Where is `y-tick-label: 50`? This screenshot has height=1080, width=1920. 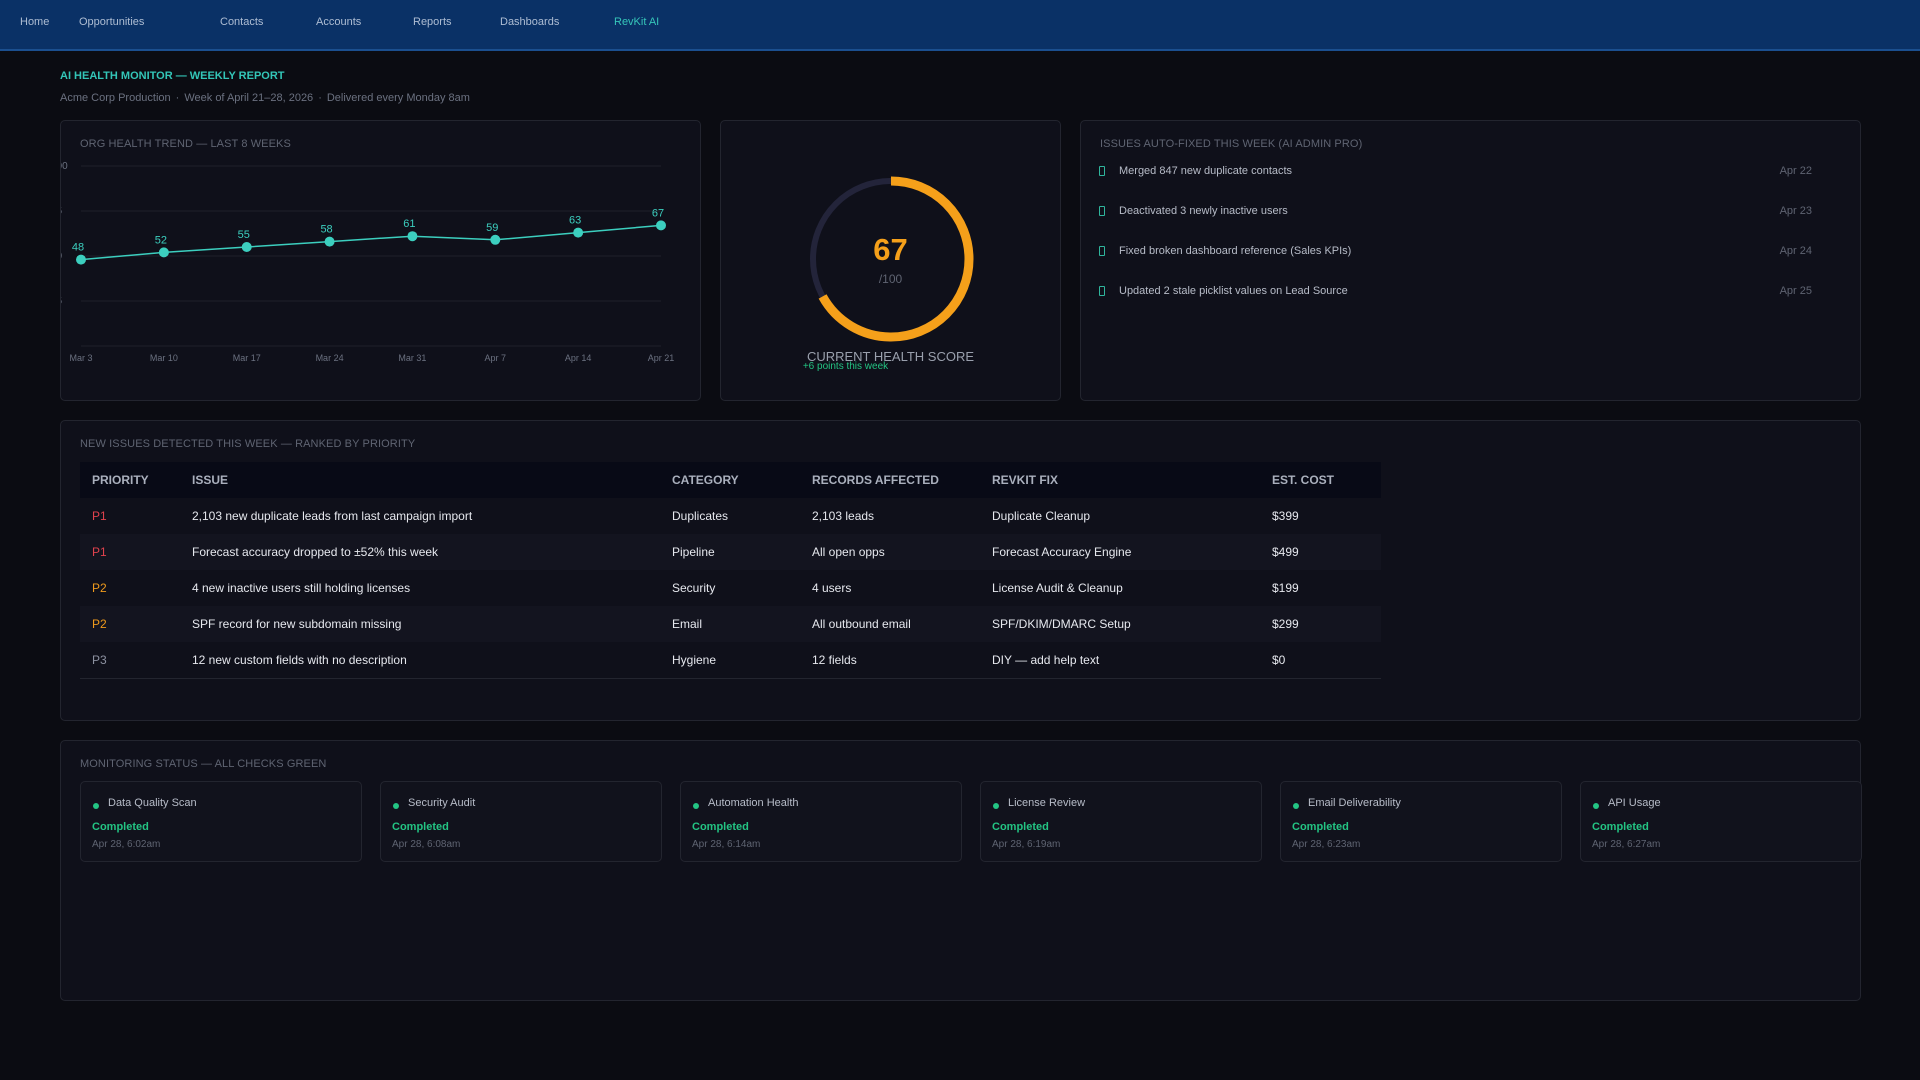
y-tick-label: 50 is located at coordinates (62, 256).